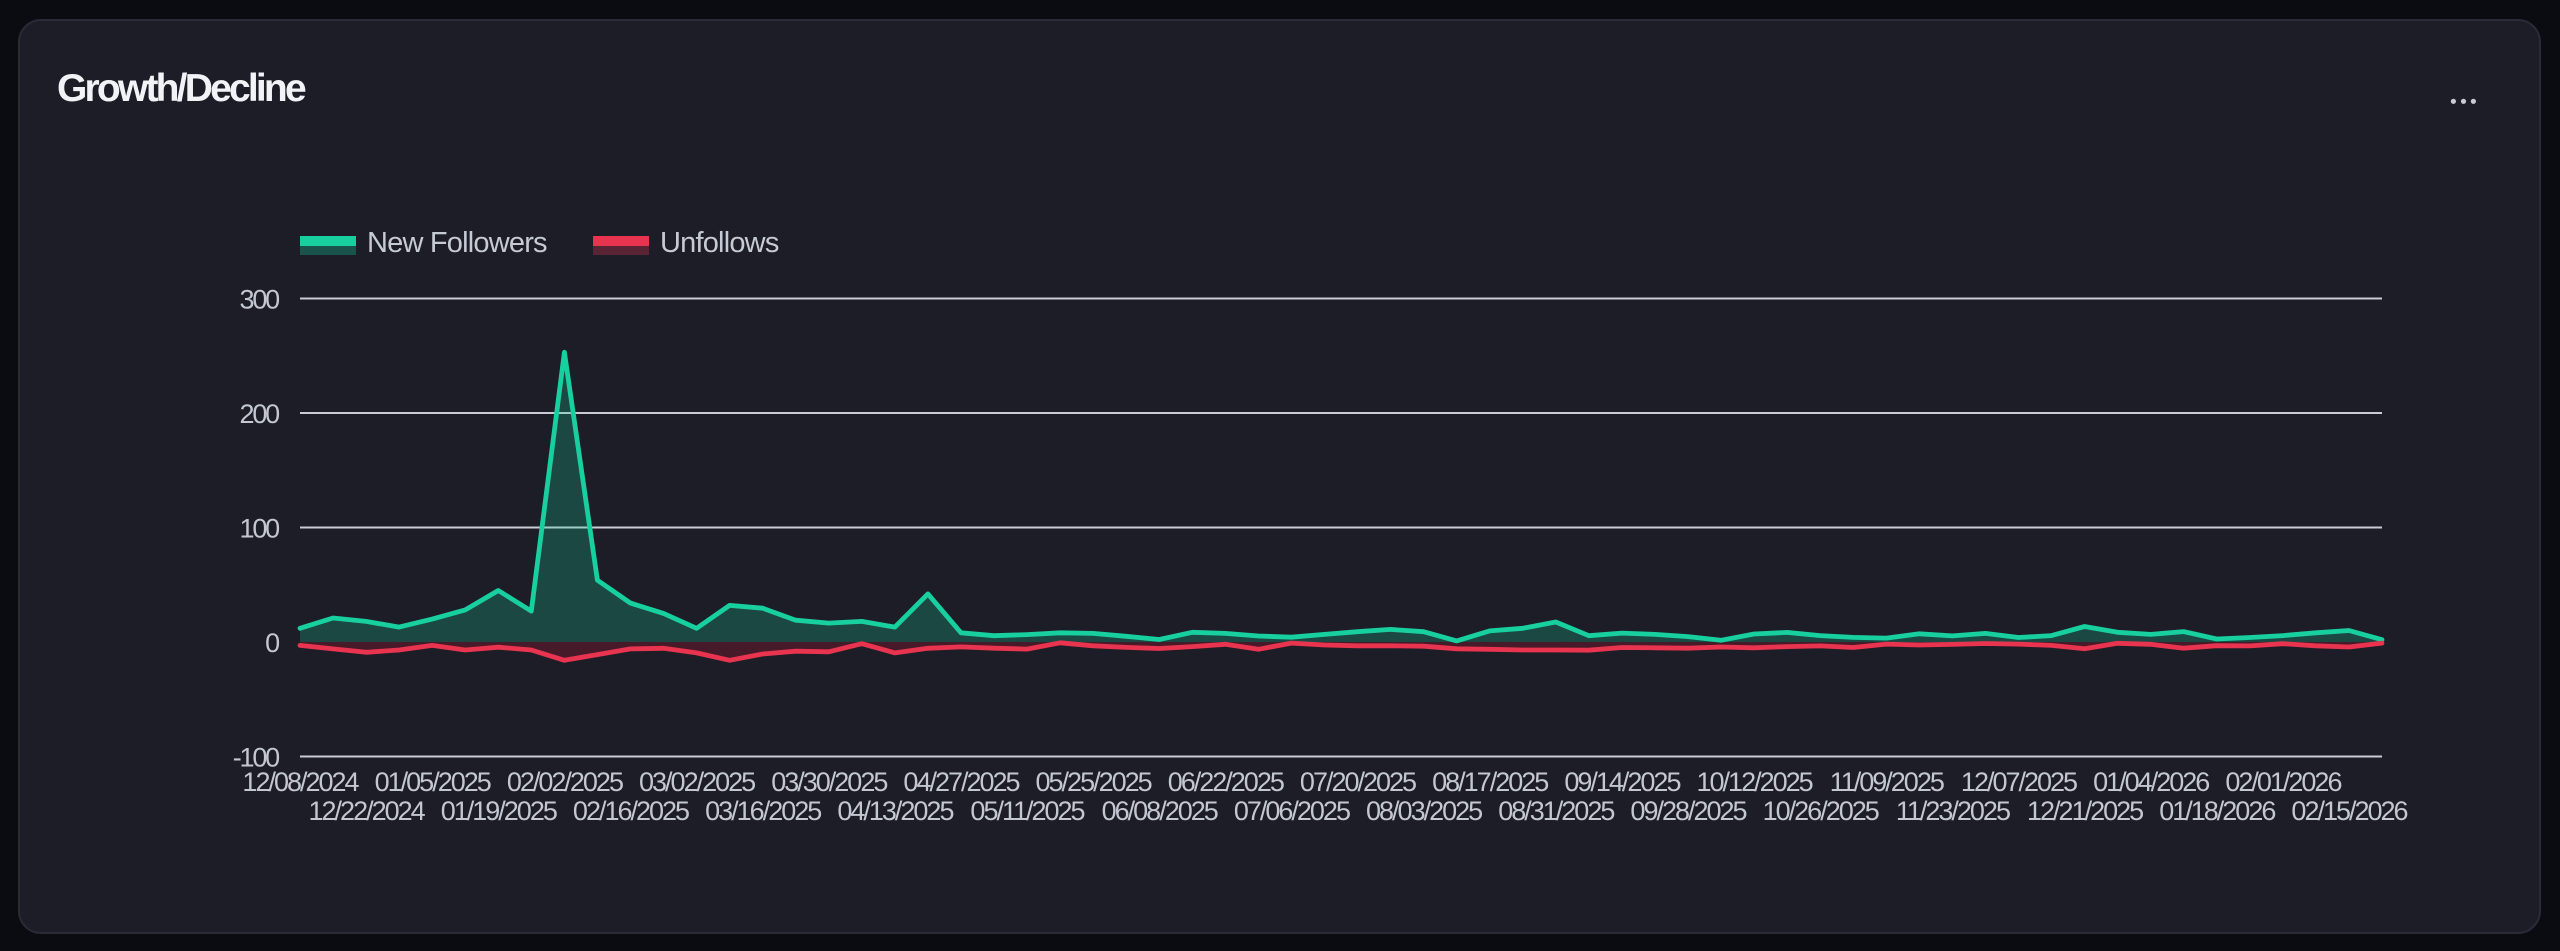 Image resolution: width=2560 pixels, height=951 pixels. What do you see at coordinates (2217, 811) in the screenshot?
I see `svg-text: 01/18/2026` at bounding box center [2217, 811].